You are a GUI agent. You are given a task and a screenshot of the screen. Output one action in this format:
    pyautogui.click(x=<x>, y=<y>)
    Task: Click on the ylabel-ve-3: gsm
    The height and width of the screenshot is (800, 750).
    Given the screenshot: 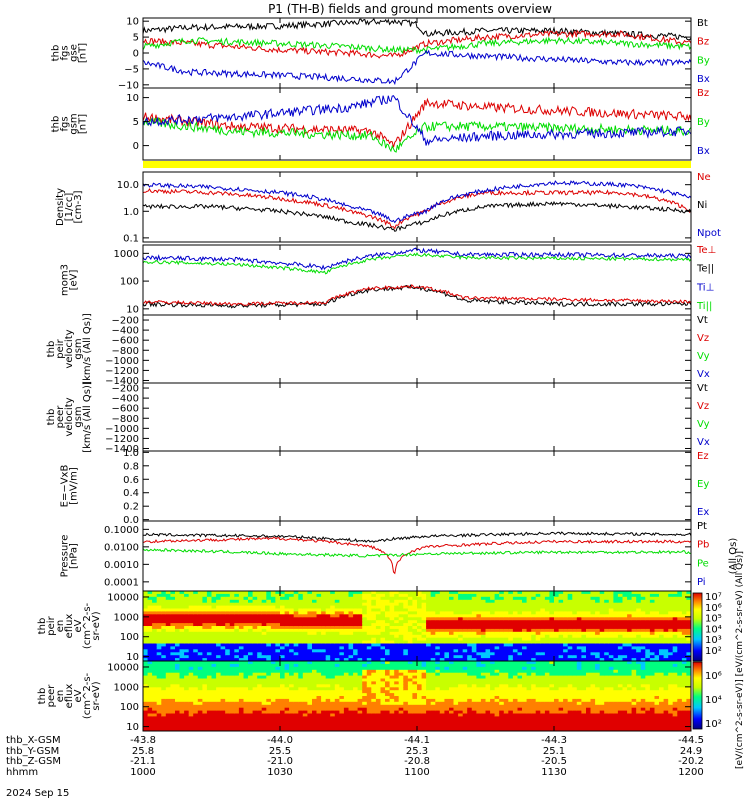 What is the action you would take?
    pyautogui.click(x=78, y=416)
    